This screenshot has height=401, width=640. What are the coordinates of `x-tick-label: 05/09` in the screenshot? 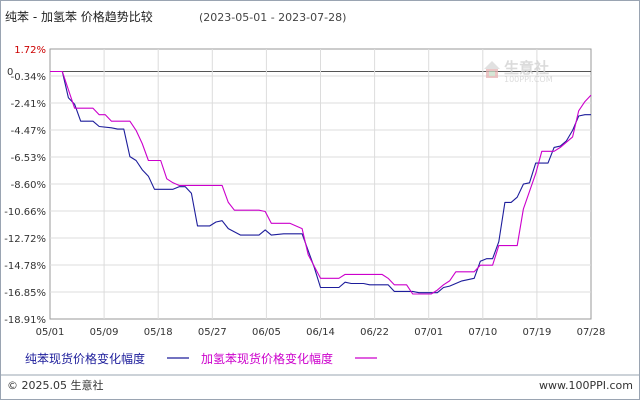 It's located at (104, 332).